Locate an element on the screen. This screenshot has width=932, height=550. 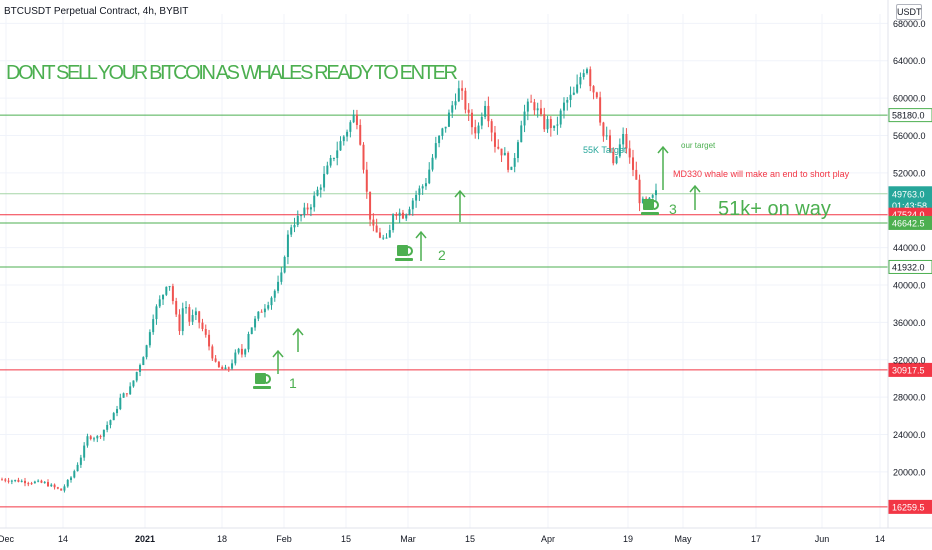
x-tick-label: 14 is located at coordinates (880, 539).